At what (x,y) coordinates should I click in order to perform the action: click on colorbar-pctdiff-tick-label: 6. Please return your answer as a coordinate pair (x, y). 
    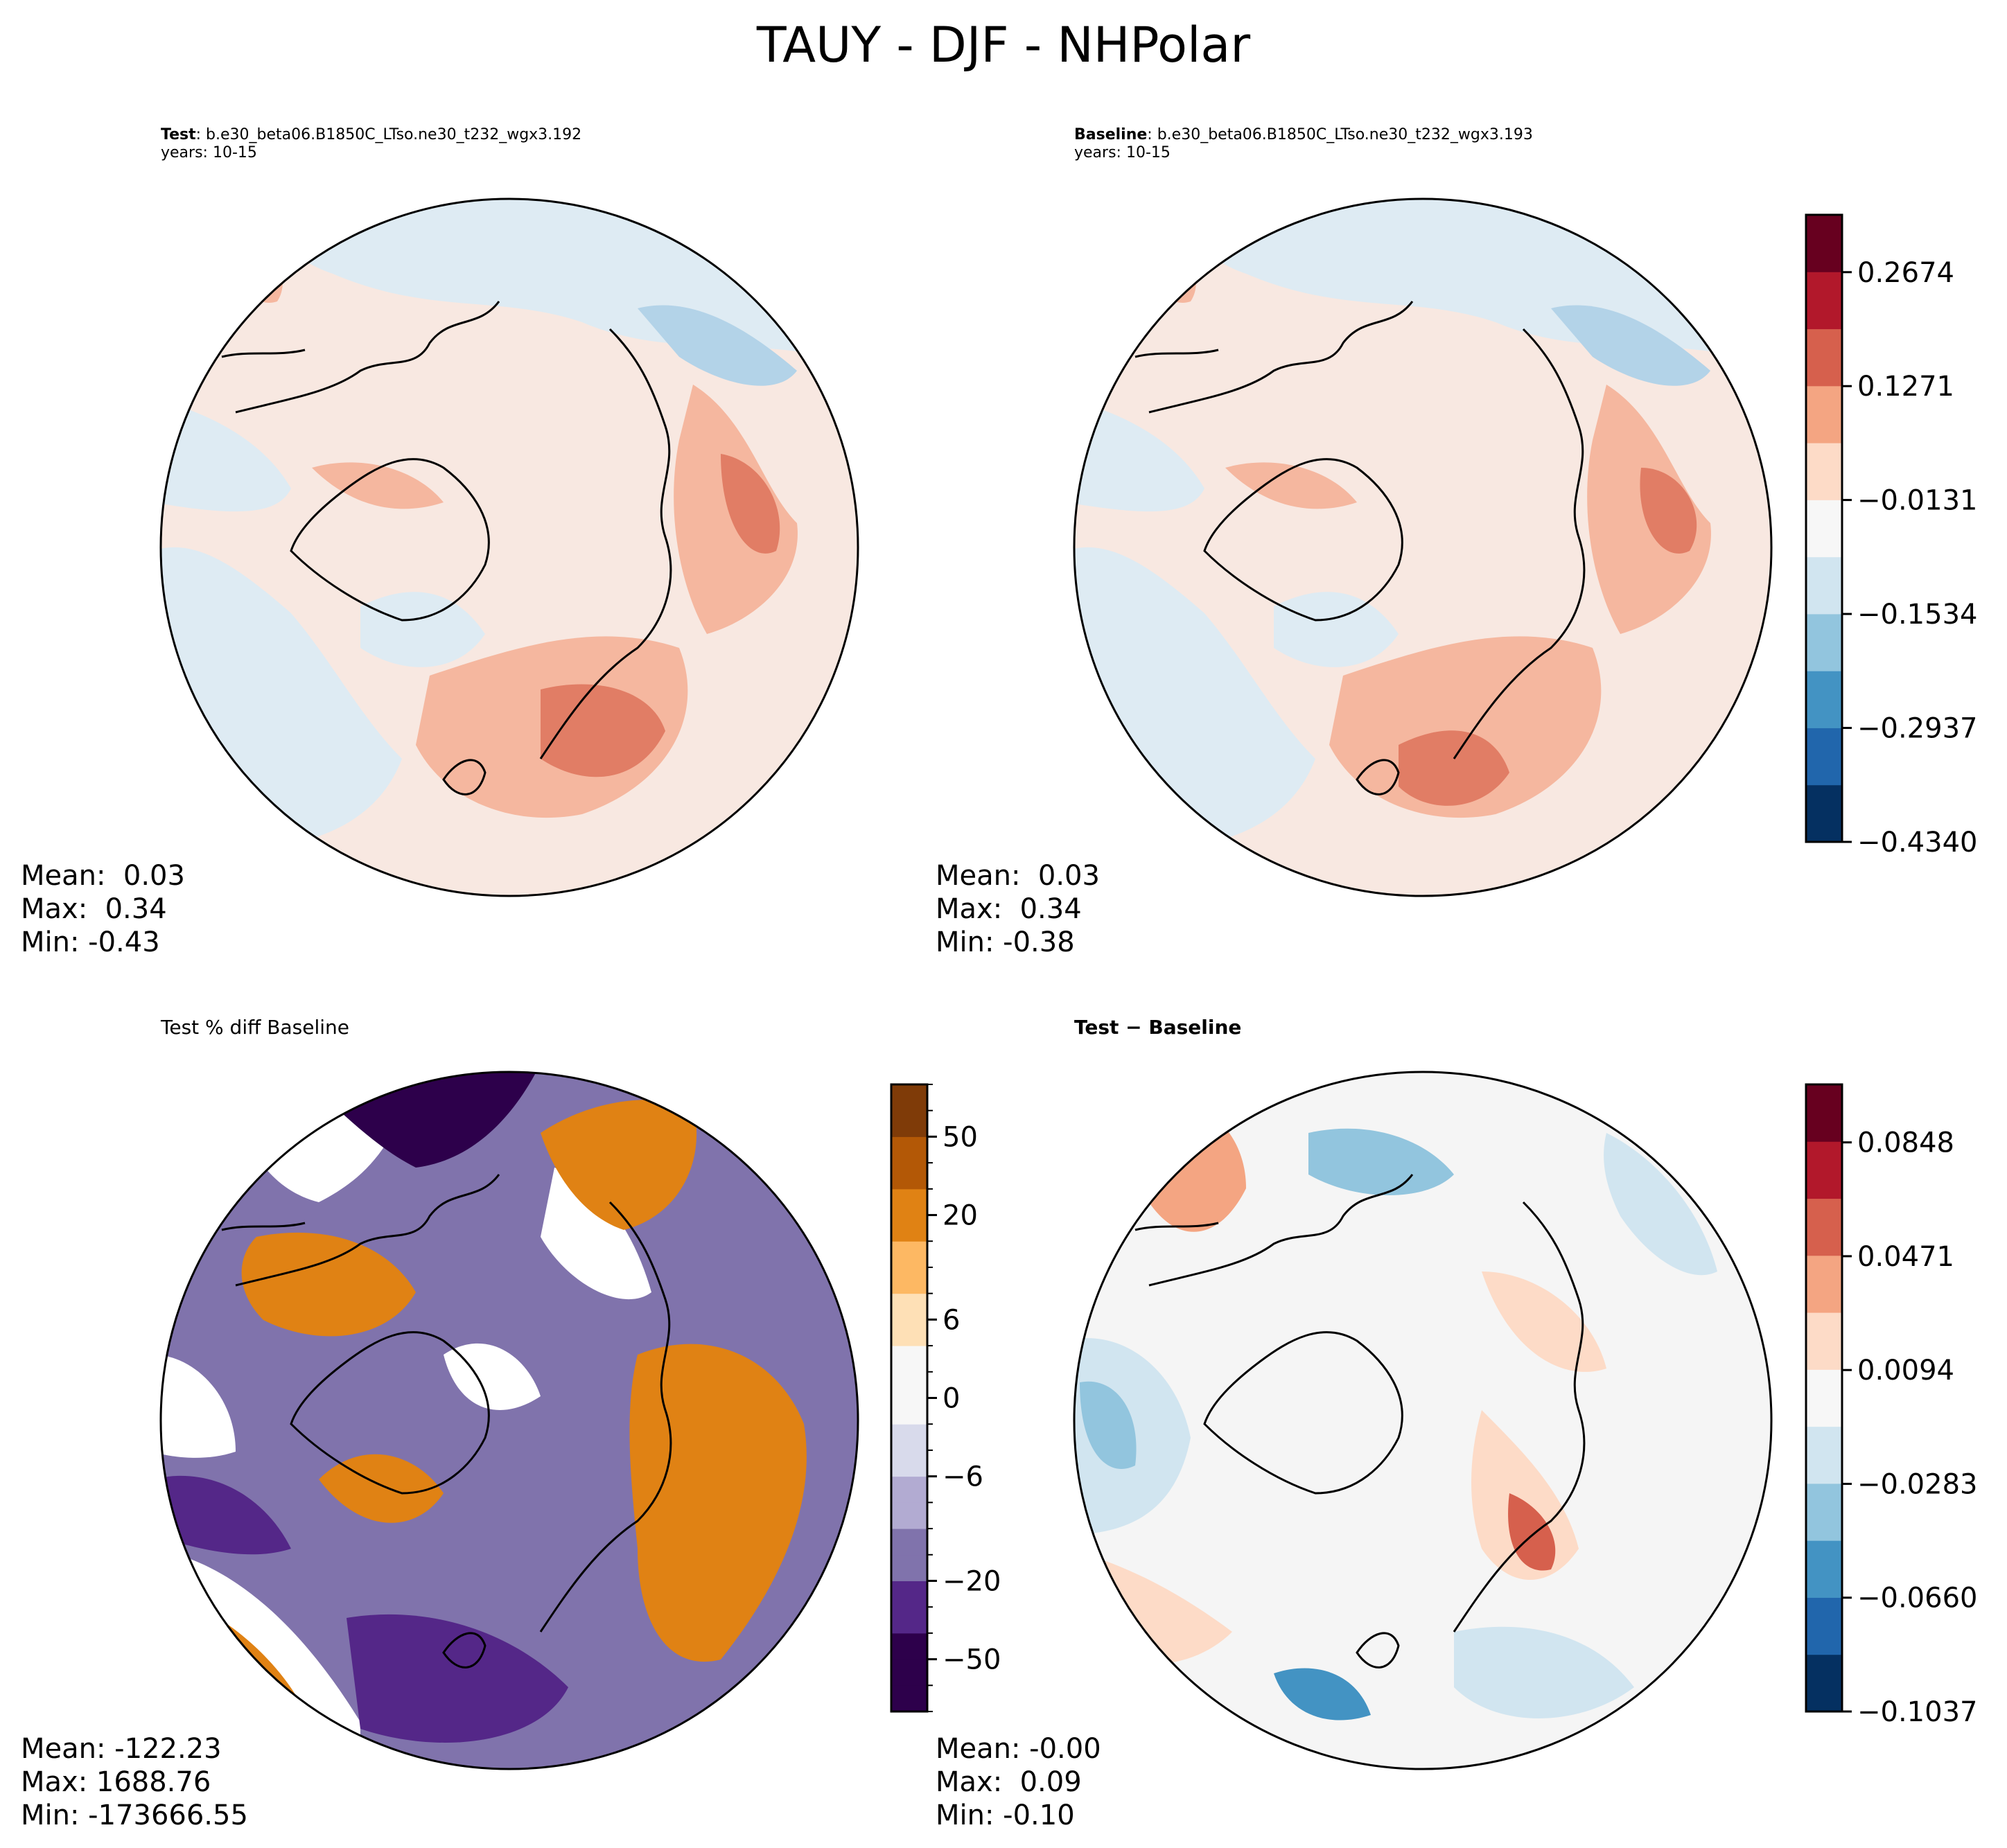
    Looking at the image, I should click on (951, 1320).